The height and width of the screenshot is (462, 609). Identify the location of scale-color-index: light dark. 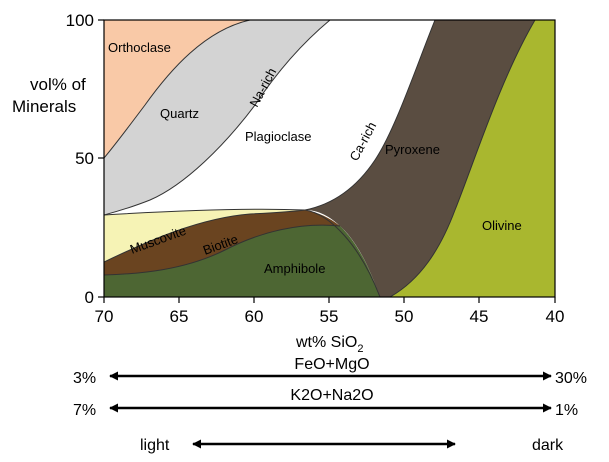
(352, 445).